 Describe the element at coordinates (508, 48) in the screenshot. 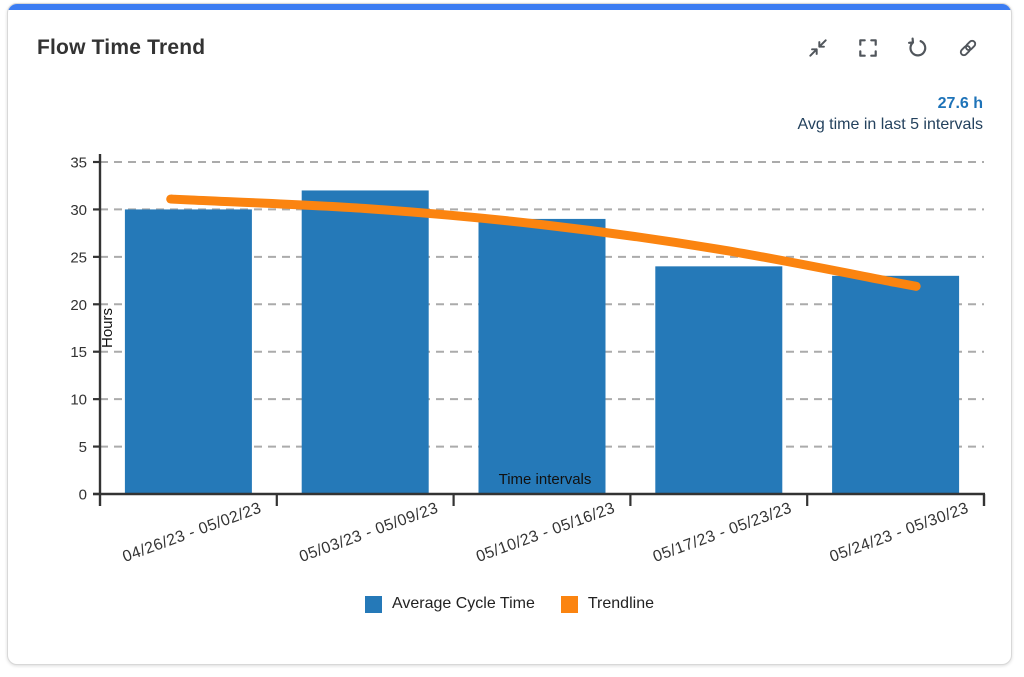

I see `widget-header: Flow Time Trend` at that location.